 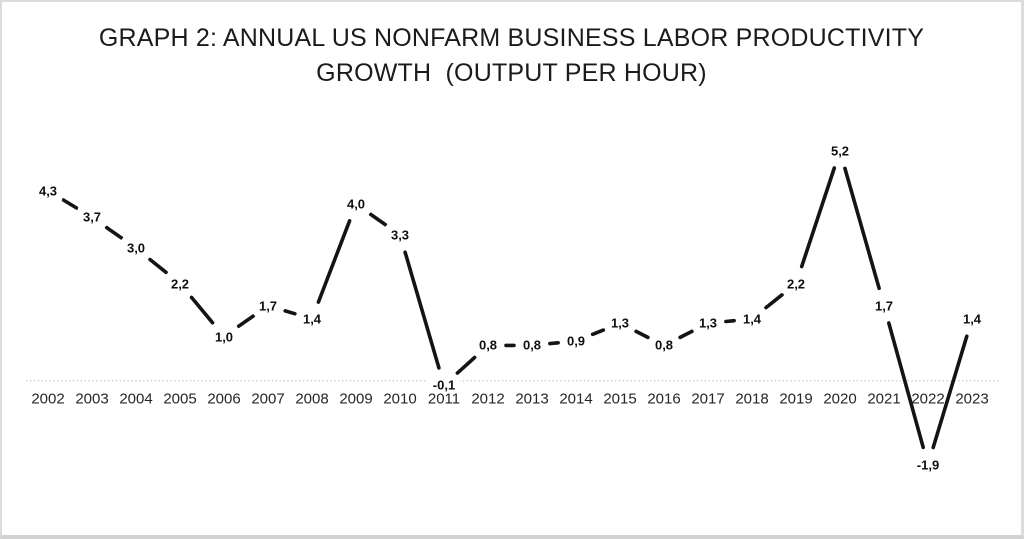 I want to click on x-axis-tick-label-2010: 2010, so click(x=400, y=398).